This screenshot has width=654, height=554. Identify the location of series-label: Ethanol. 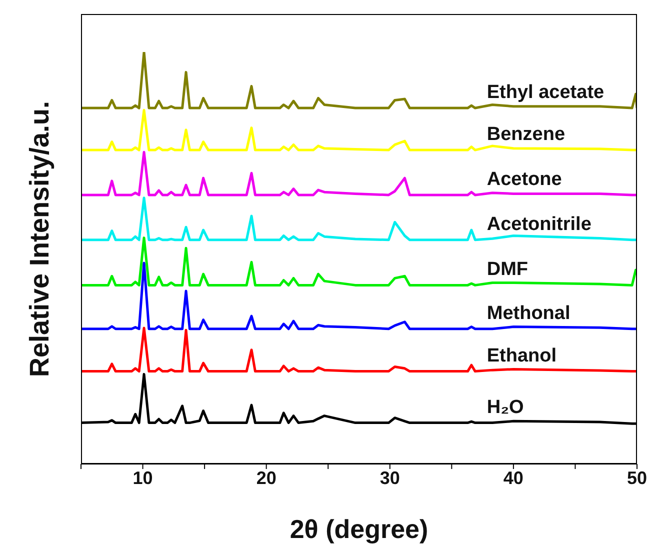
(521, 355).